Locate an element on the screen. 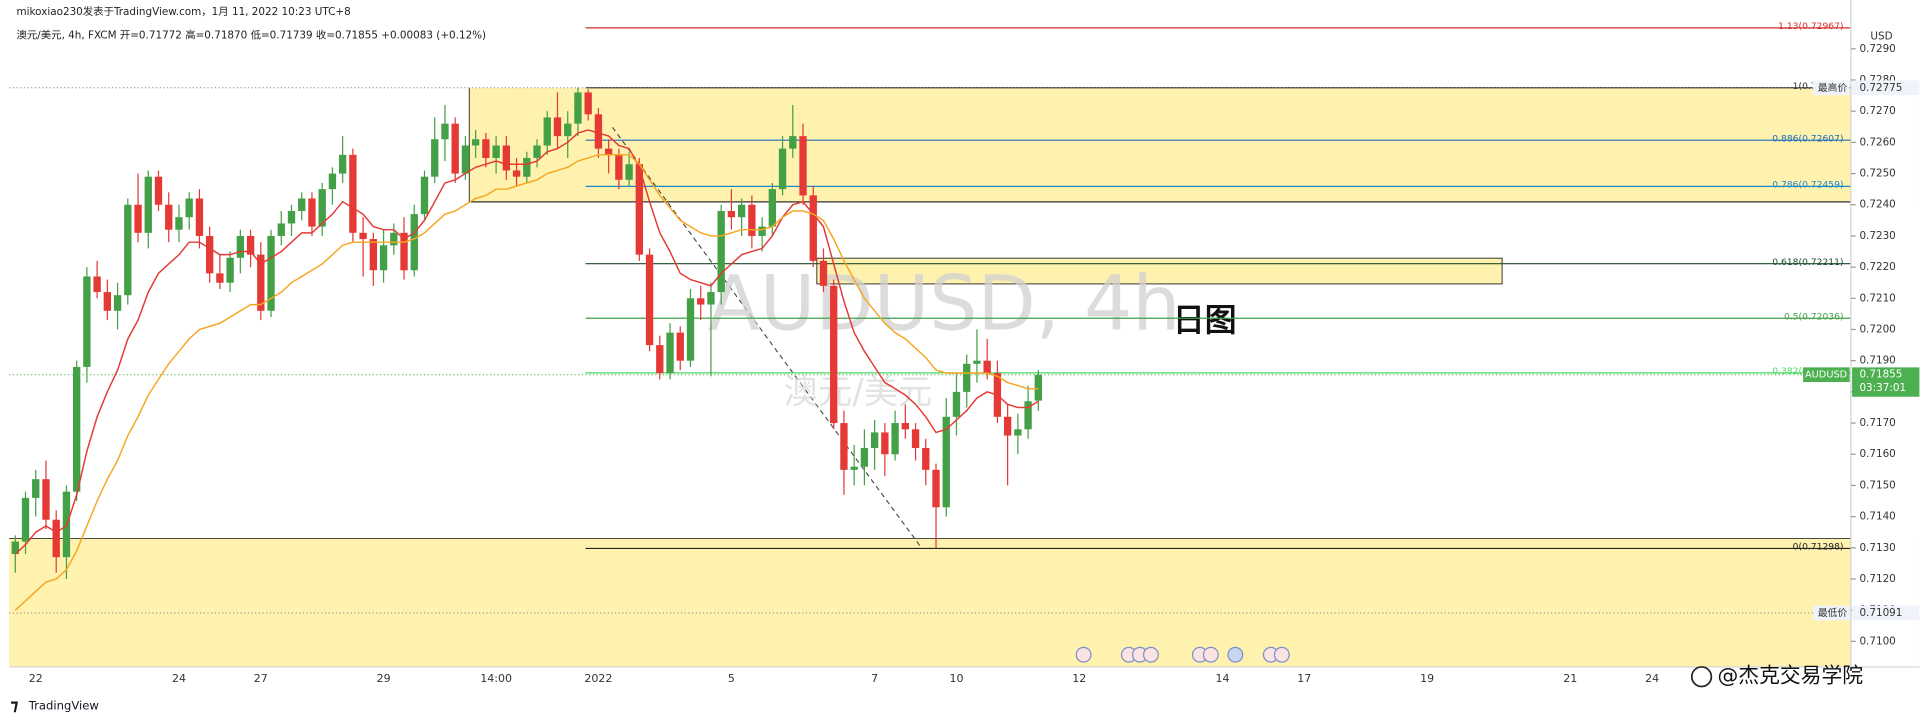  price-tag-value: 0.72775 is located at coordinates (1880, 88).